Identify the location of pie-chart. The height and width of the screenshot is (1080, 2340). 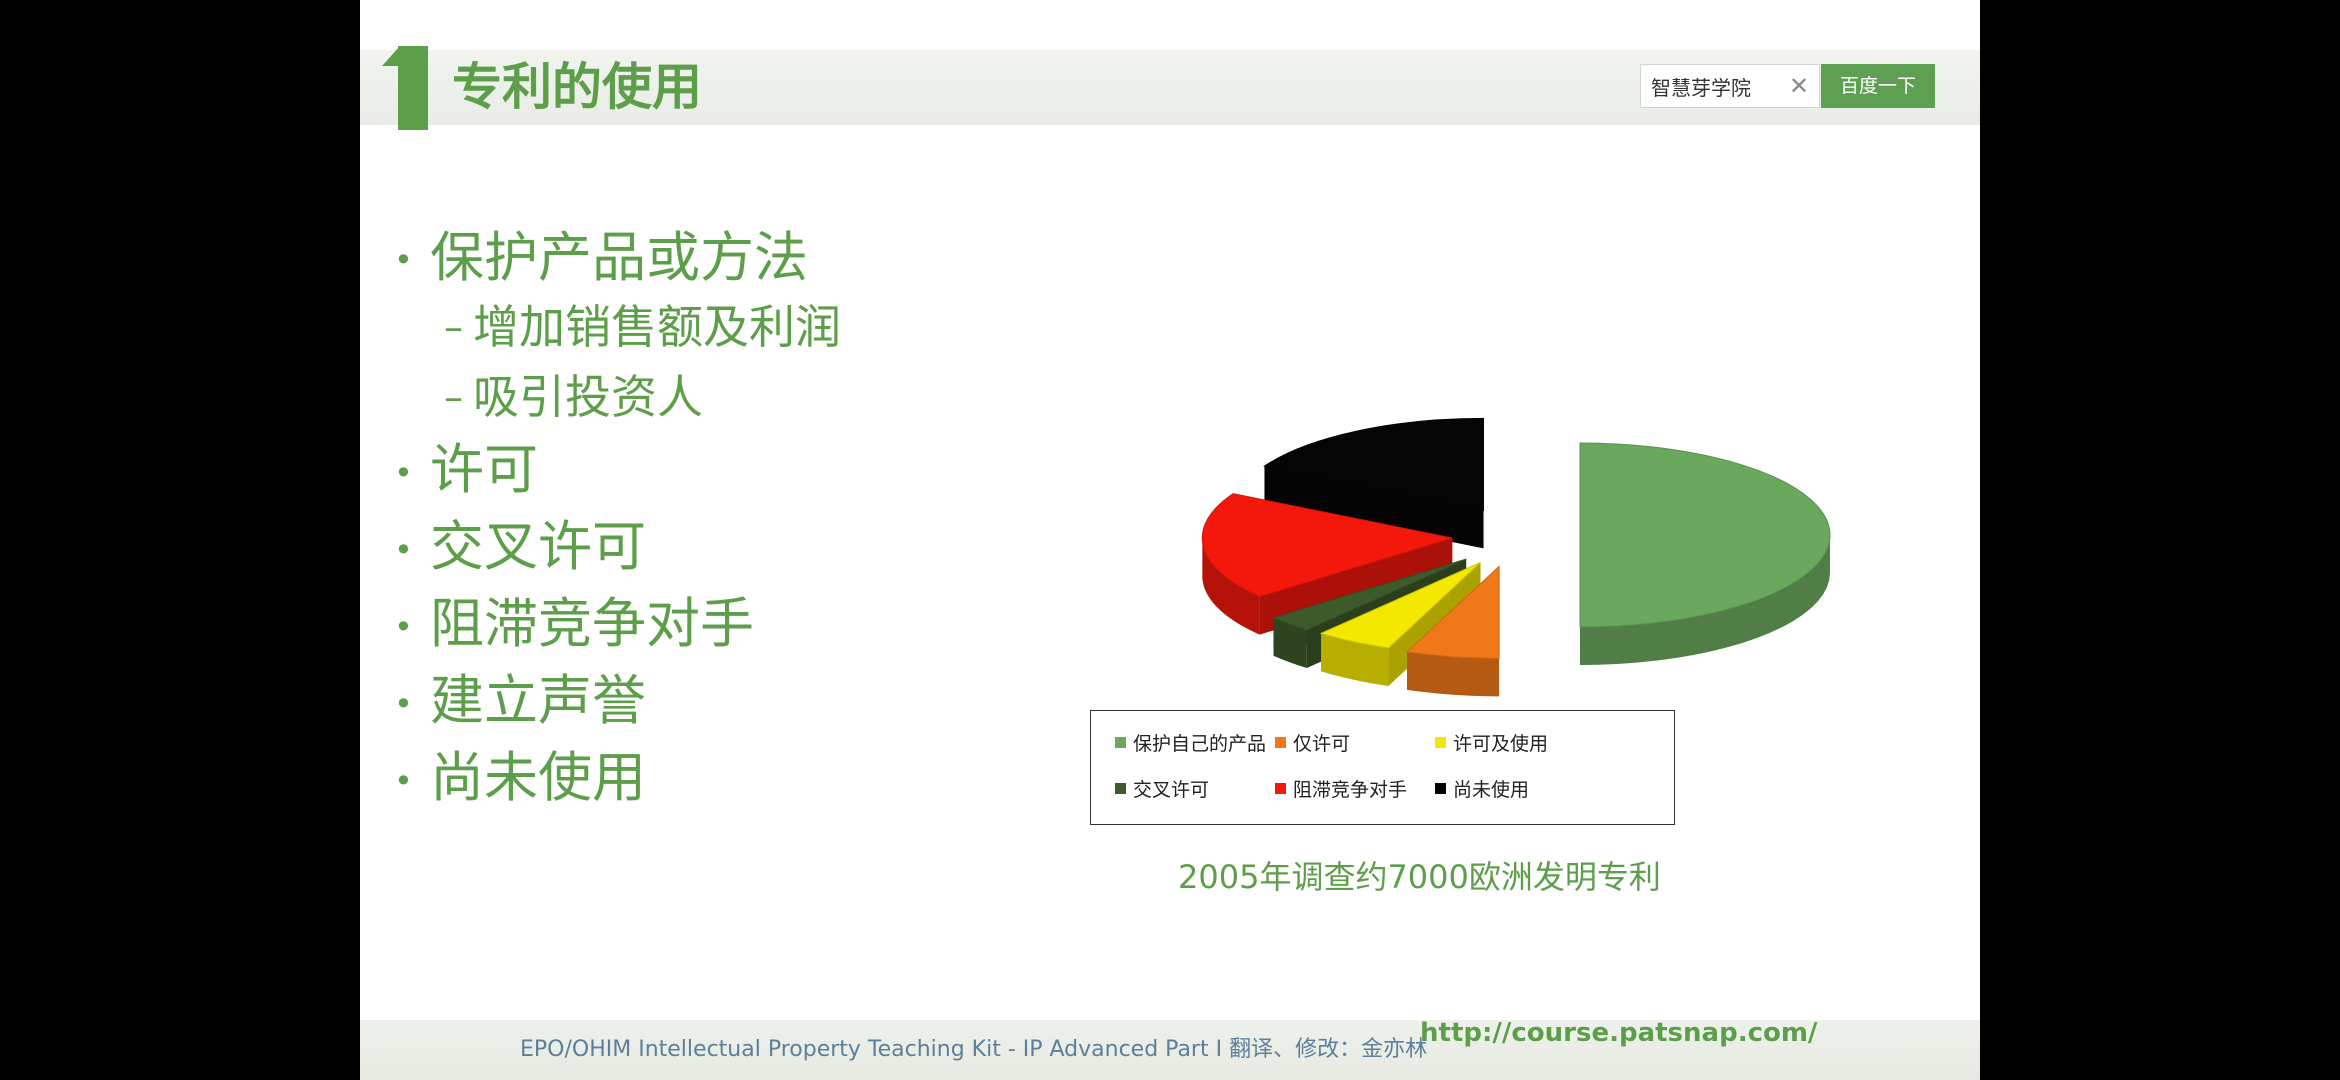
(1516, 557).